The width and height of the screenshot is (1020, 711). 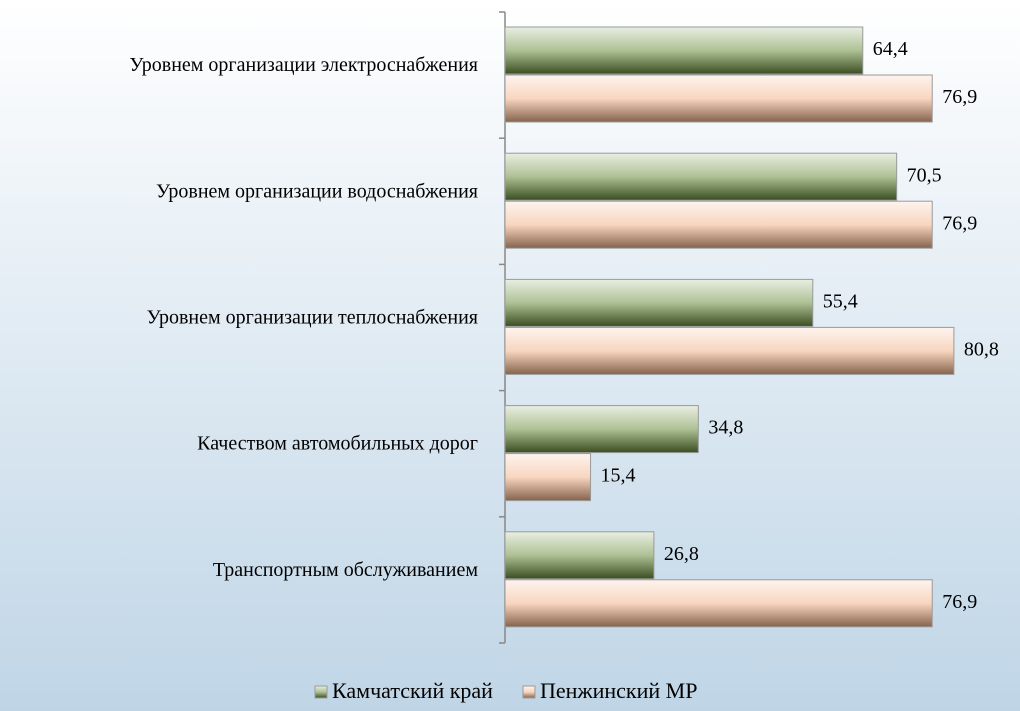 I want to click on category-label: Транспортным обслуживанием, so click(x=346, y=570).